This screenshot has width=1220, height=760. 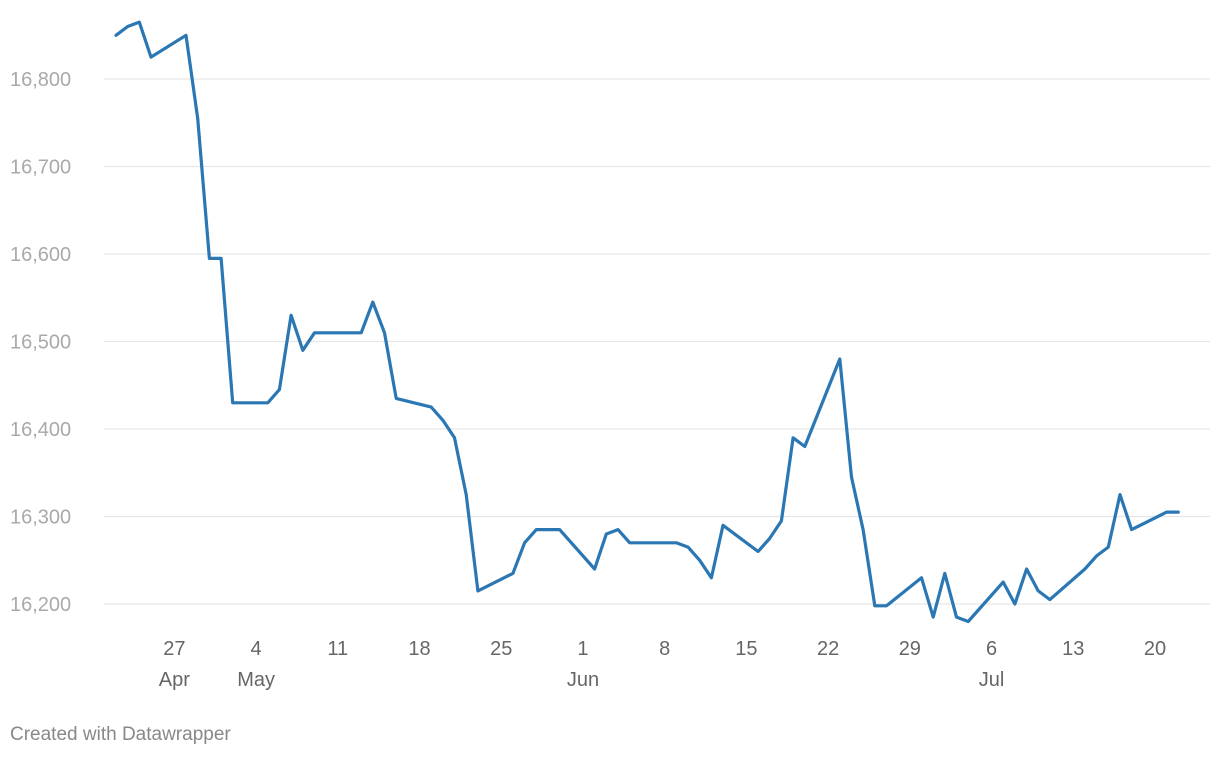 I want to click on x-month-label: Apr, so click(x=174, y=680).